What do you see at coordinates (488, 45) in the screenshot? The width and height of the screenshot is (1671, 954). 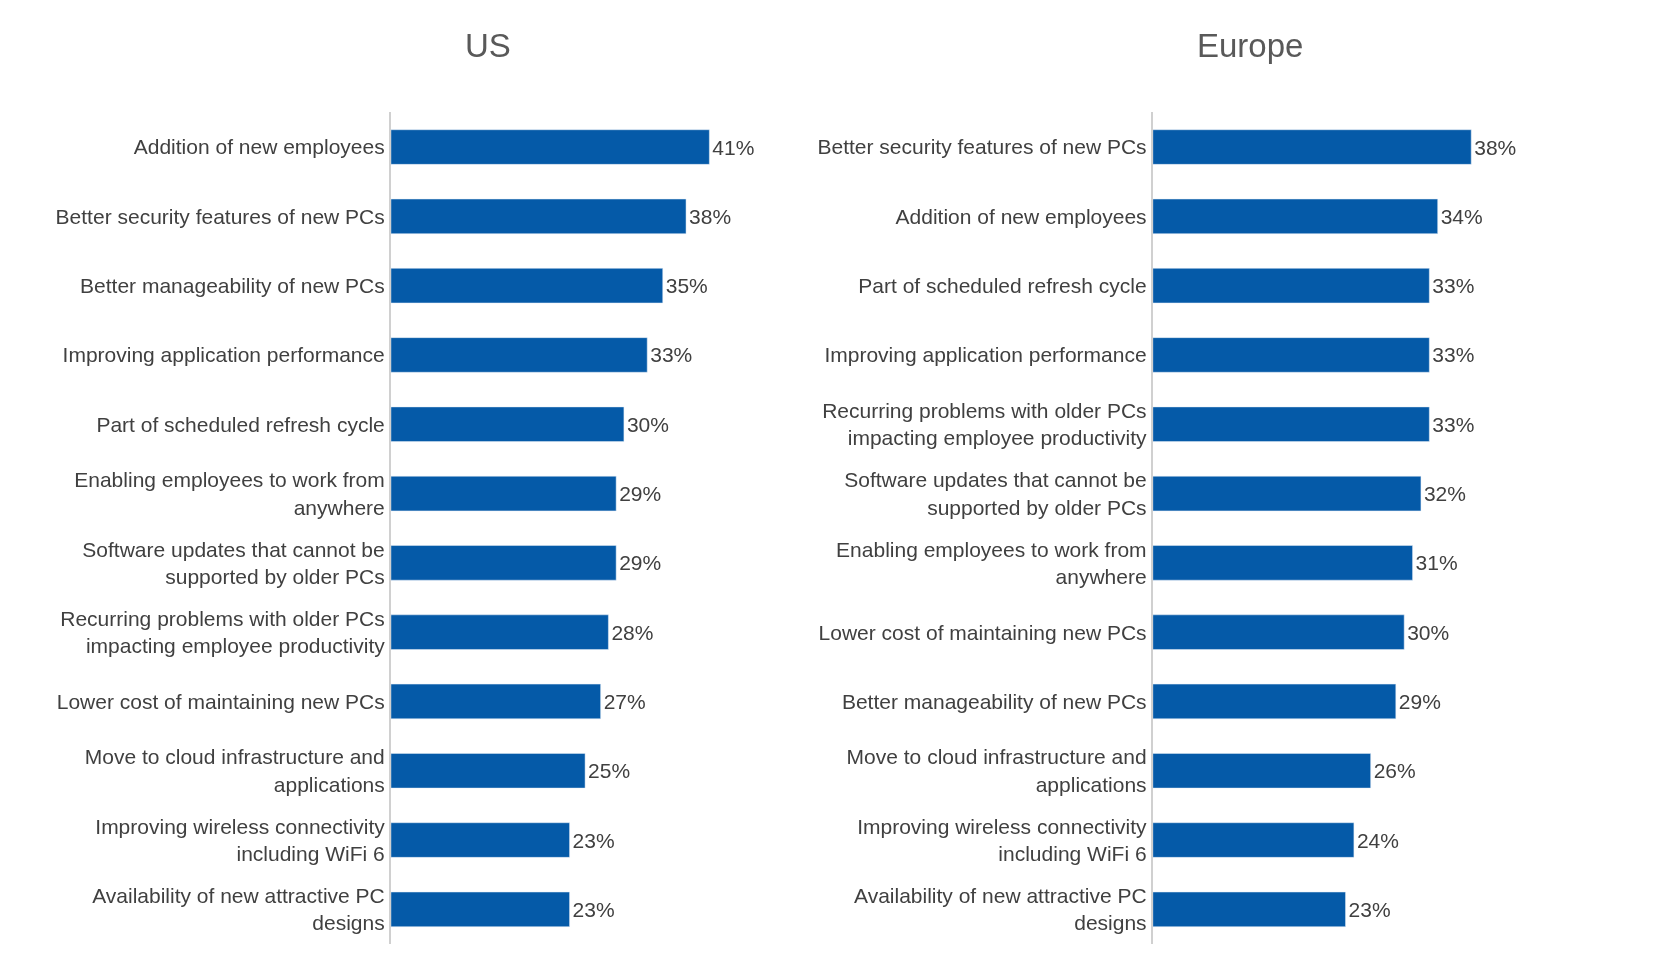 I see `chart-title: US` at bounding box center [488, 45].